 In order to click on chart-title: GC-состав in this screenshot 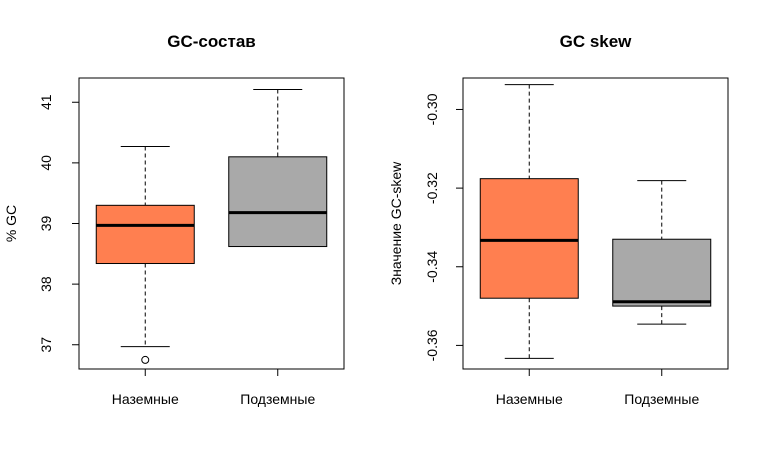, I will do `click(211, 41)`.